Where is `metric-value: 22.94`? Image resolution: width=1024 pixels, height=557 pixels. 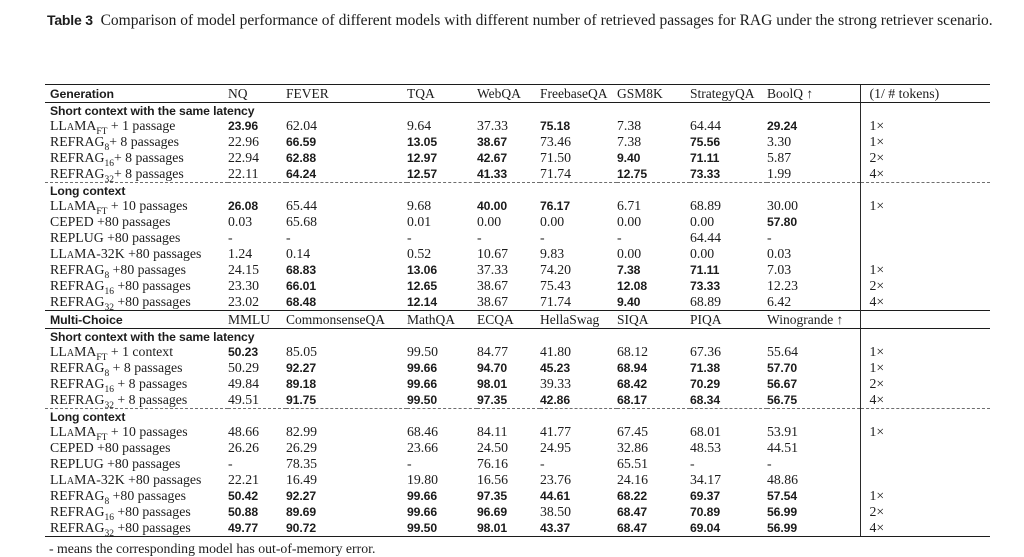
metric-value: 22.94 is located at coordinates (244, 157).